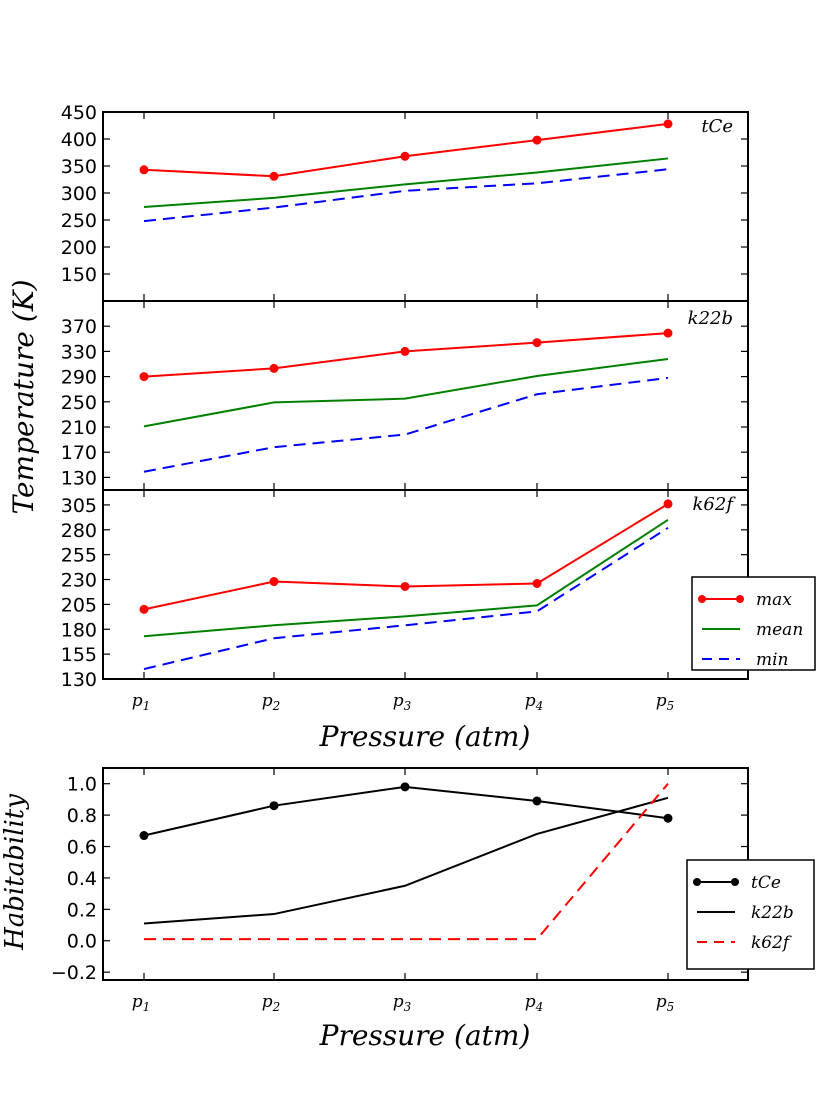 This screenshot has width=831, height=1119. I want to click on y-tick-label: 180, so click(79, 630).